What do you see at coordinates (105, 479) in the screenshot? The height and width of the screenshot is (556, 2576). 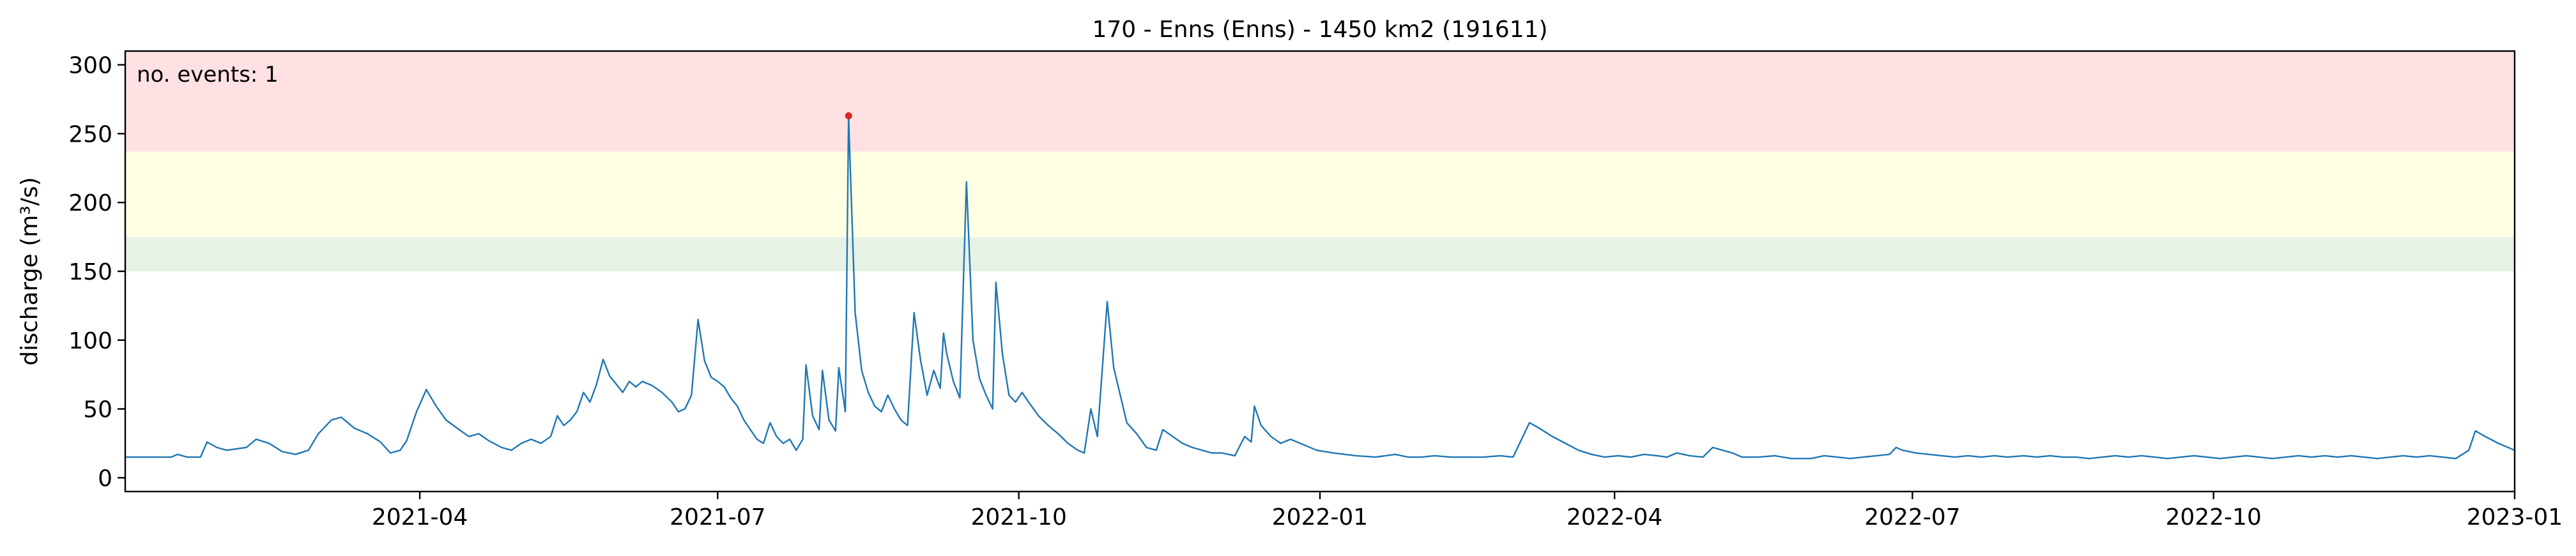 I see `y-tick-label-0: 0` at bounding box center [105, 479].